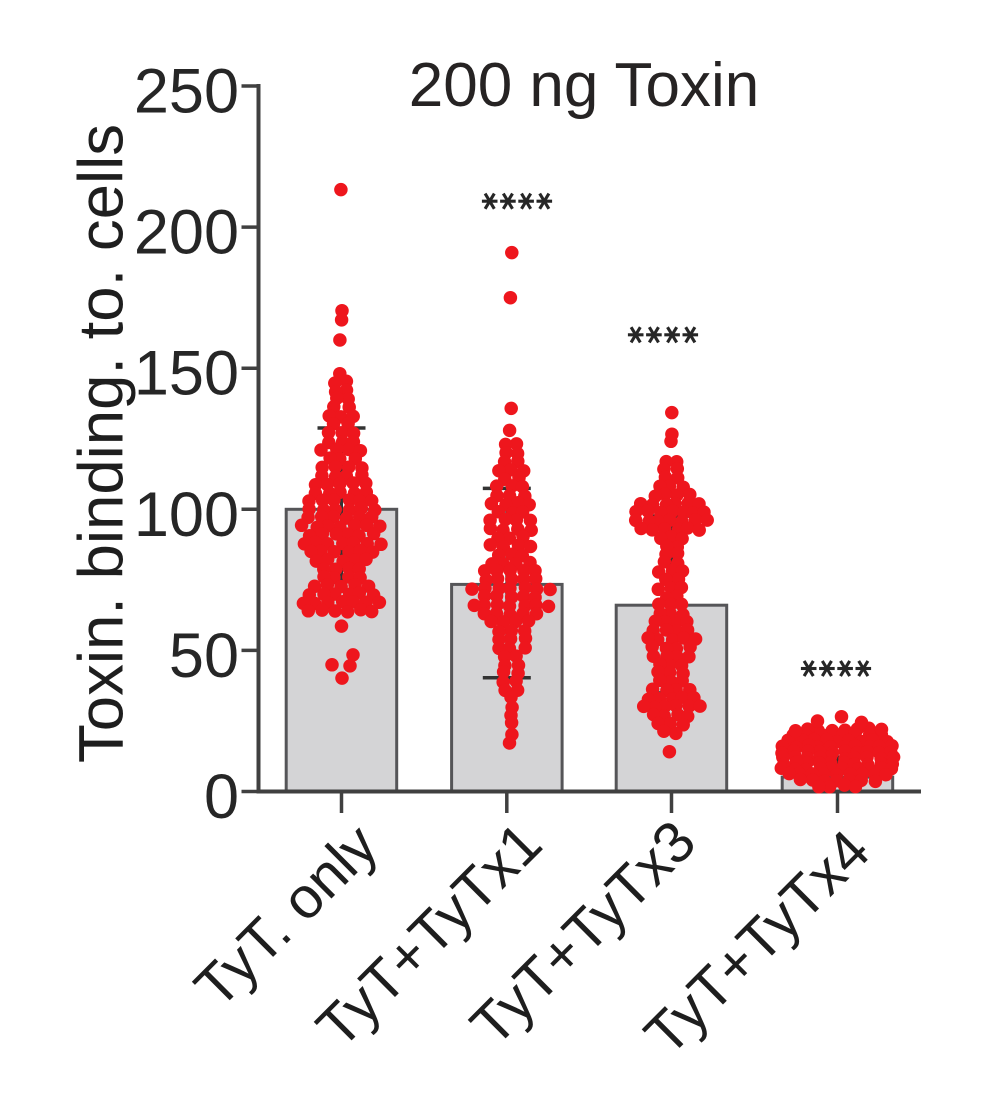  What do you see at coordinates (186, 515) in the screenshot?
I see `svg-text: 100` at bounding box center [186, 515].